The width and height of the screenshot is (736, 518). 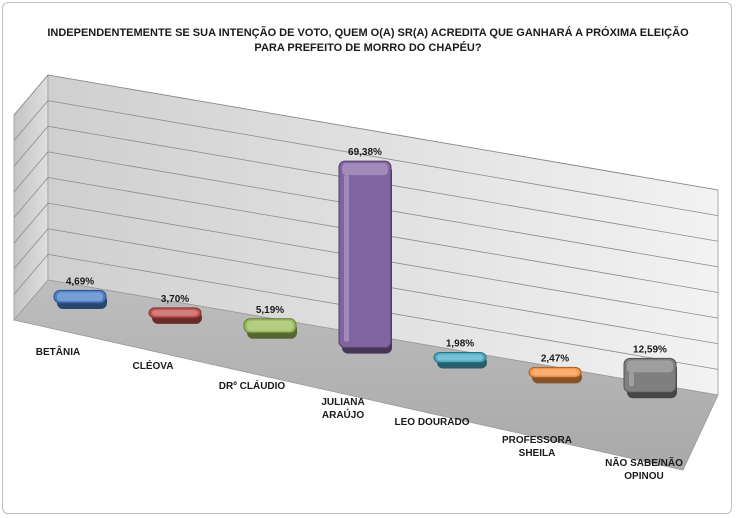 What do you see at coordinates (460, 343) in the screenshot?
I see `value-label-5: 1,98%` at bounding box center [460, 343].